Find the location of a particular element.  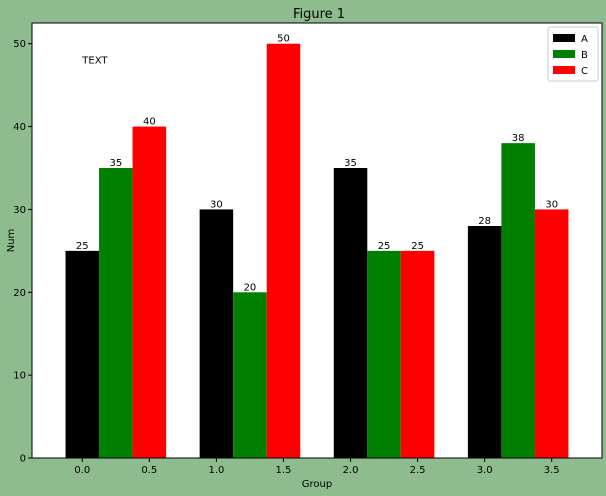

x-tick-label: 1.5 is located at coordinates (284, 470).